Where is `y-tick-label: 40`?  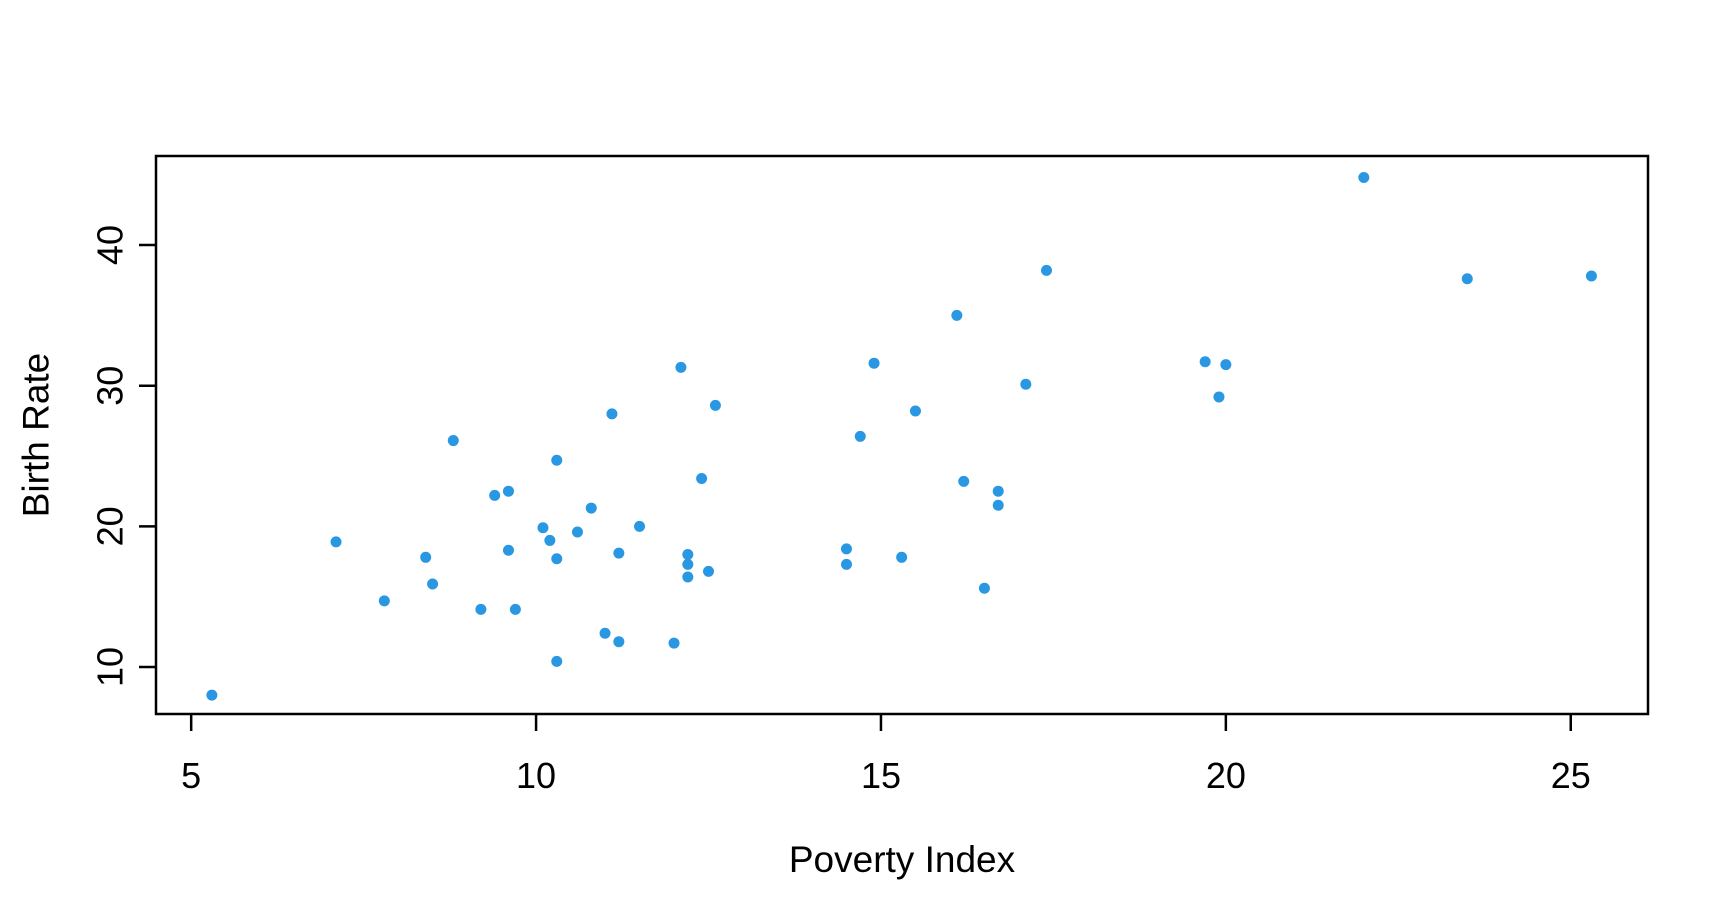
y-tick-label: 40 is located at coordinates (110, 245).